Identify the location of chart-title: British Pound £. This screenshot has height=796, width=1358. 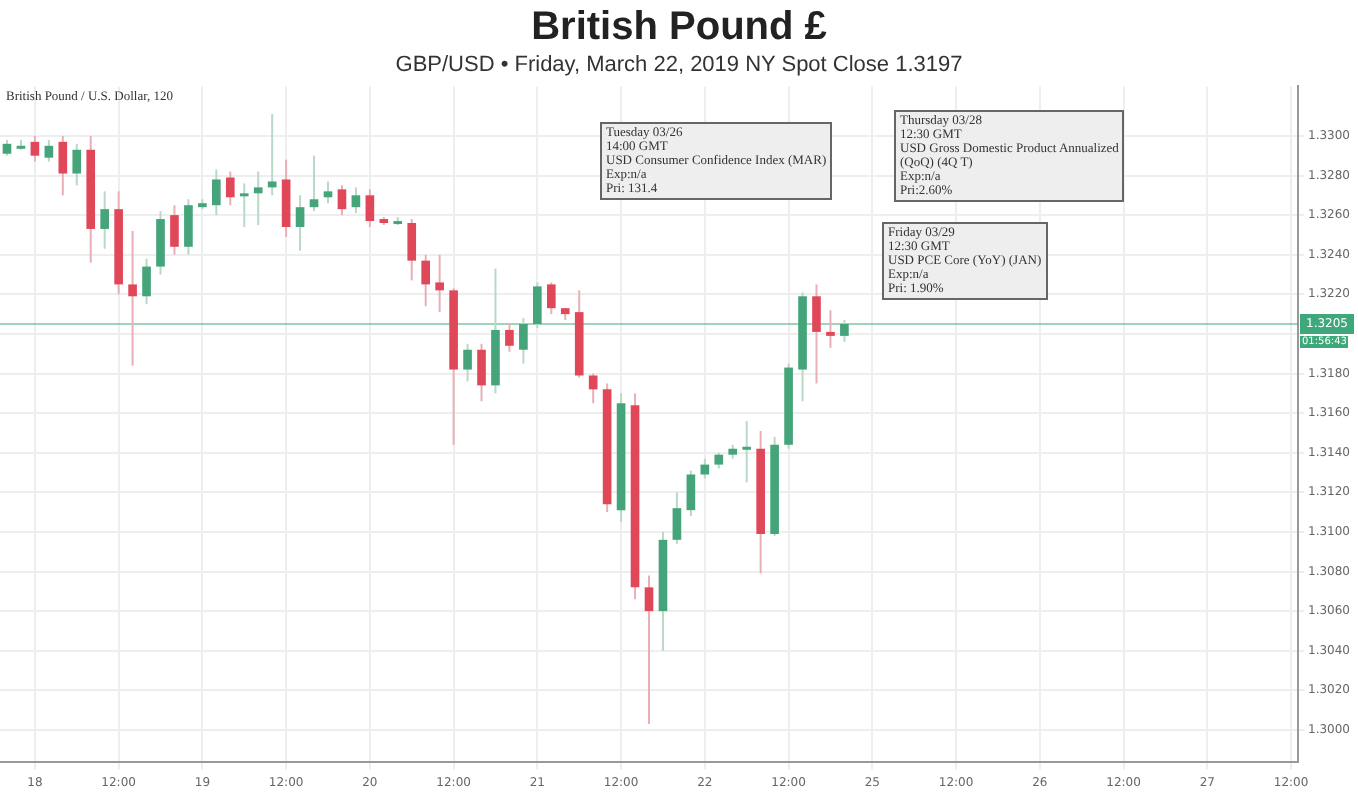
(679, 27).